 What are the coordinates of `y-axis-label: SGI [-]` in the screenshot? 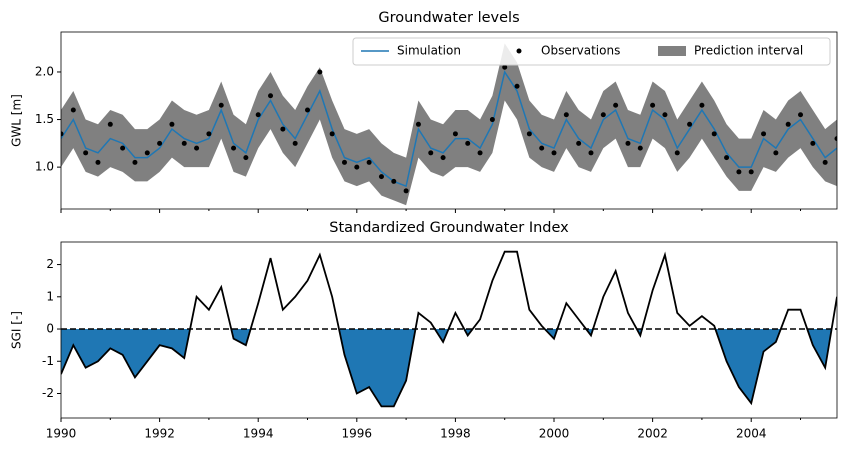 It's located at (17, 330).